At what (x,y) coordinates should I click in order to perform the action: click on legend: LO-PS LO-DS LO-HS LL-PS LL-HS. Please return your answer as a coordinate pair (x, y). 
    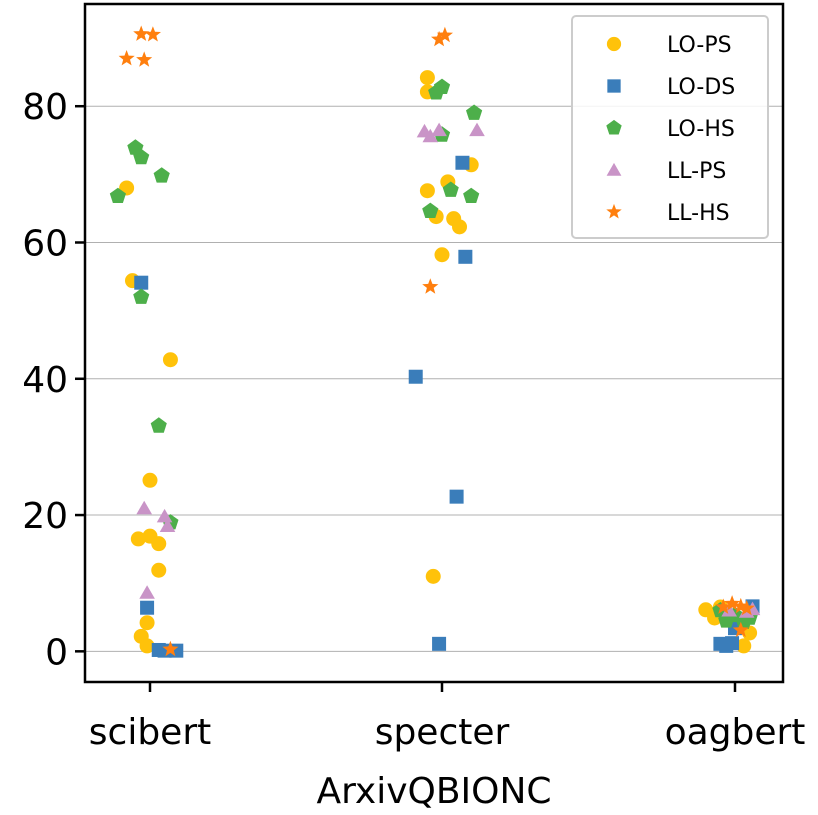
    Looking at the image, I should click on (670, 127).